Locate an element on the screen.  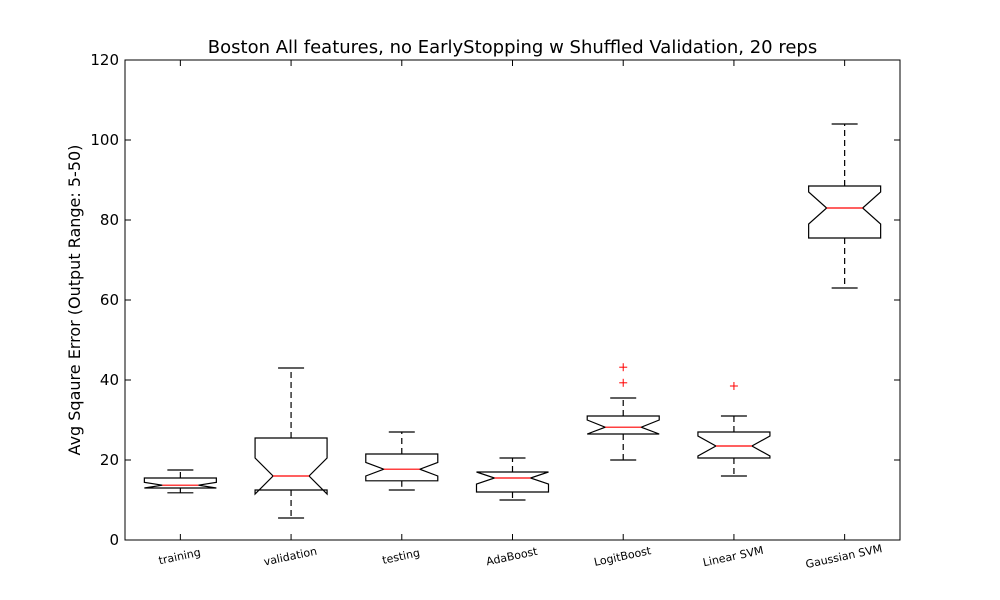
box-linear-svm is located at coordinates (734, 429).